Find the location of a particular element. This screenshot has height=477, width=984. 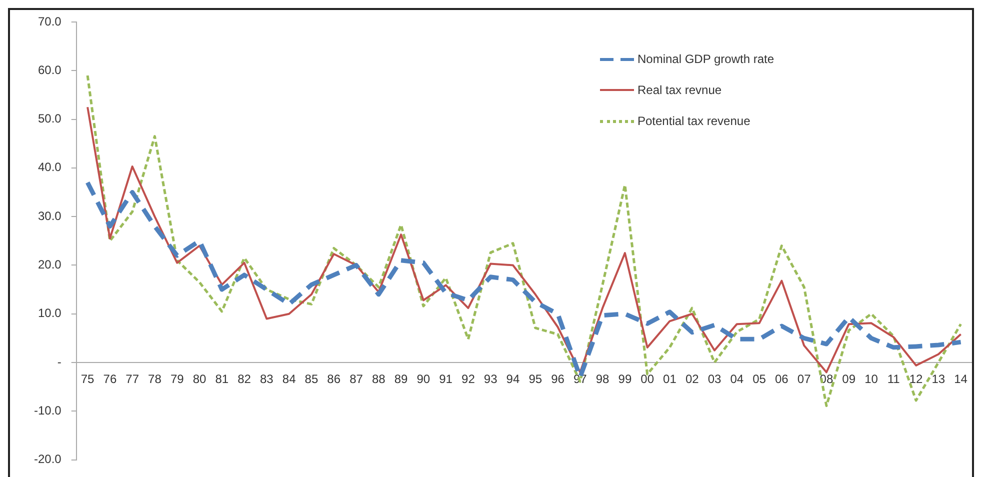

x-tick-label: 10 is located at coordinates (871, 379).